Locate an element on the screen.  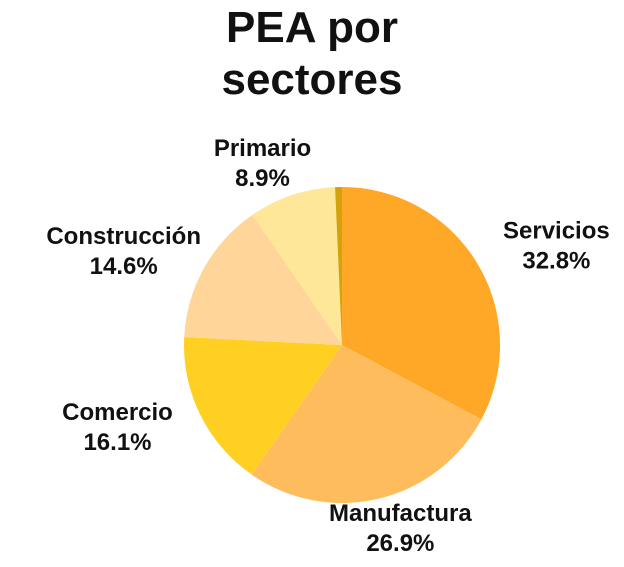
slice-label: Primario is located at coordinates (262, 148).